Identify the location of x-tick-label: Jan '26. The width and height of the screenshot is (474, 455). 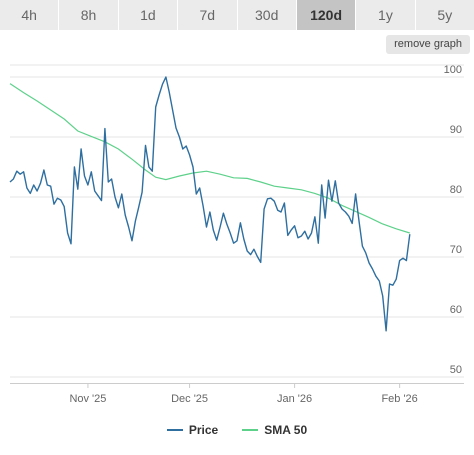
(294, 399).